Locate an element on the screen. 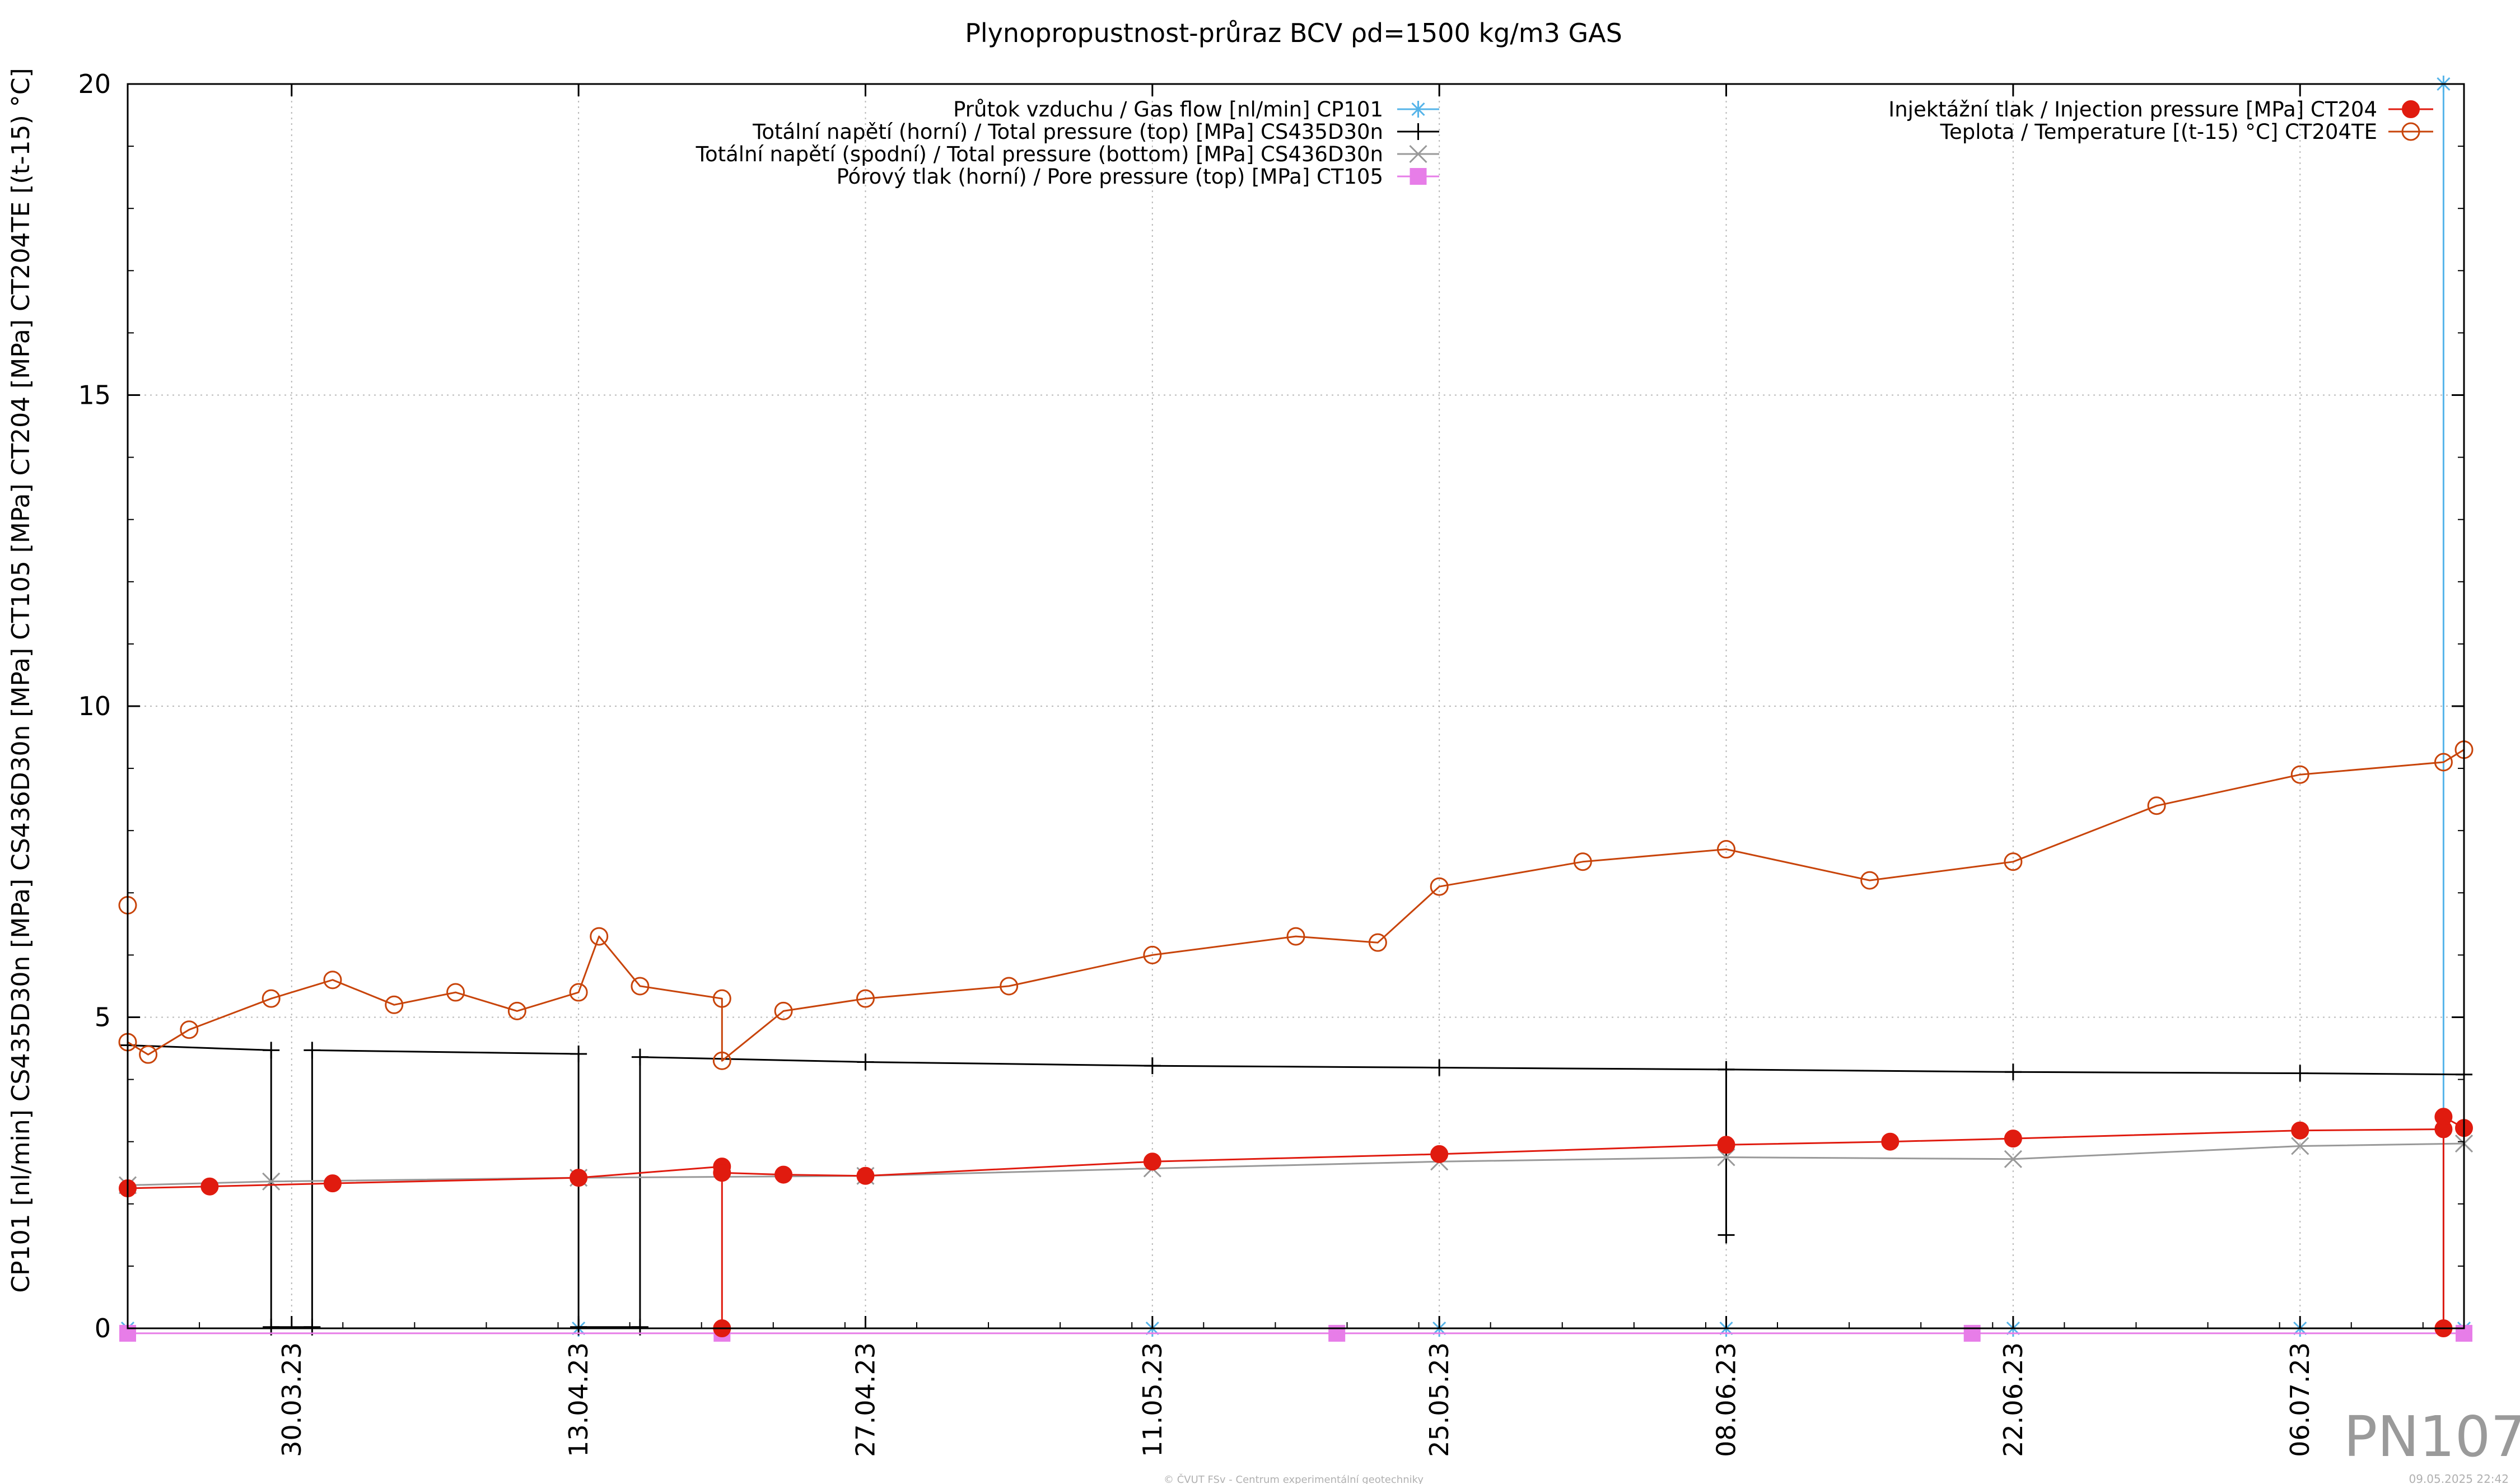 This screenshot has height=1484, width=2520. x-tick-label: 27.04.23 is located at coordinates (865, 1400).